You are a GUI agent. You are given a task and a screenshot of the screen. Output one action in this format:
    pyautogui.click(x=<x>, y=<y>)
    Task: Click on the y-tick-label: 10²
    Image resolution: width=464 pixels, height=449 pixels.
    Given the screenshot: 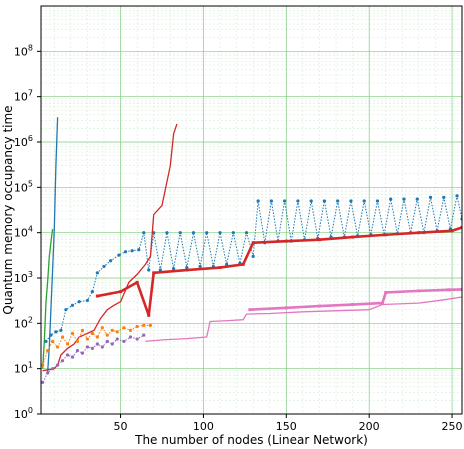 What is the action you would take?
    pyautogui.click(x=23, y=322)
    